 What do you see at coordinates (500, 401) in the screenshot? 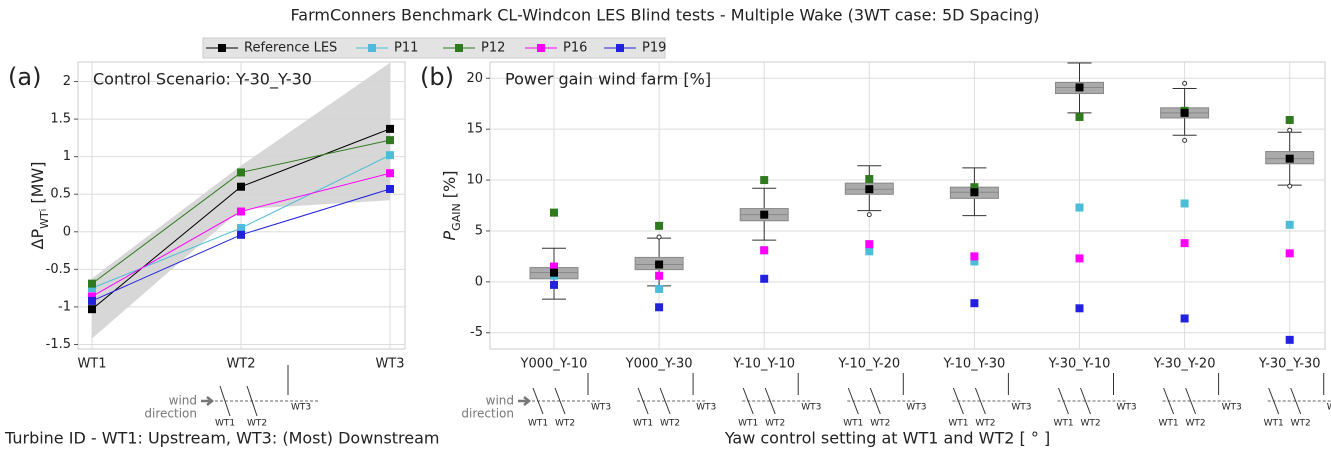
I see `wind-label: wind` at bounding box center [500, 401].